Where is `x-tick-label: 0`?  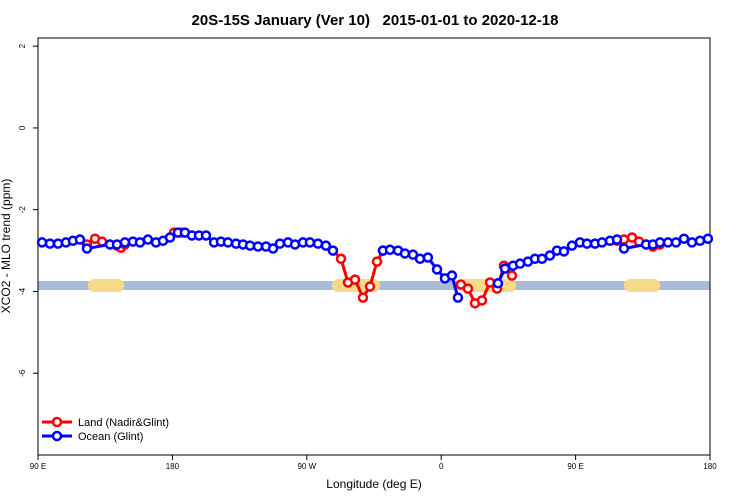
x-tick-label: 0 is located at coordinates (441, 466).